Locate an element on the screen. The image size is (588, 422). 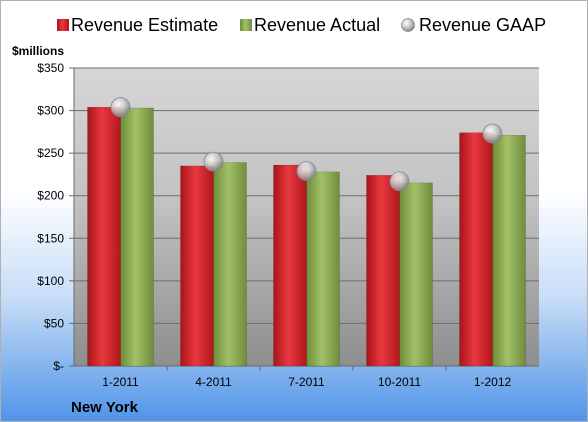
y-tick-label: $150 is located at coordinates (50, 238).